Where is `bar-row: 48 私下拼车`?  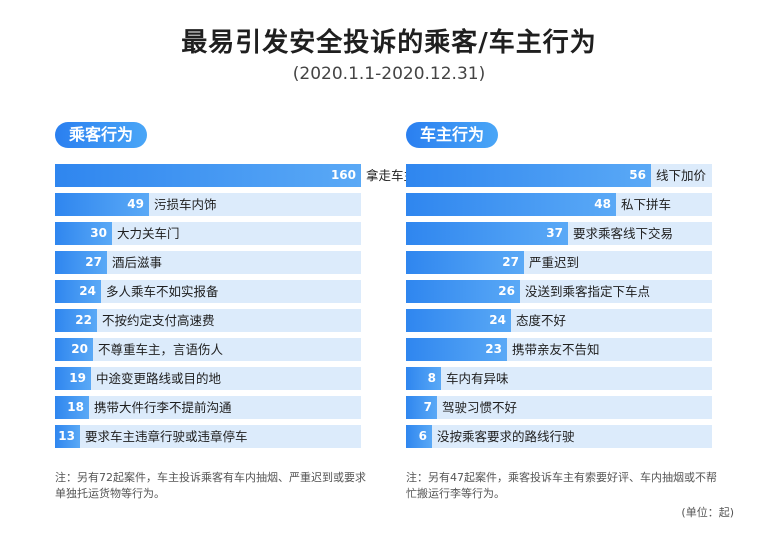
bar-row: 48 私下拼车 is located at coordinates (559, 204).